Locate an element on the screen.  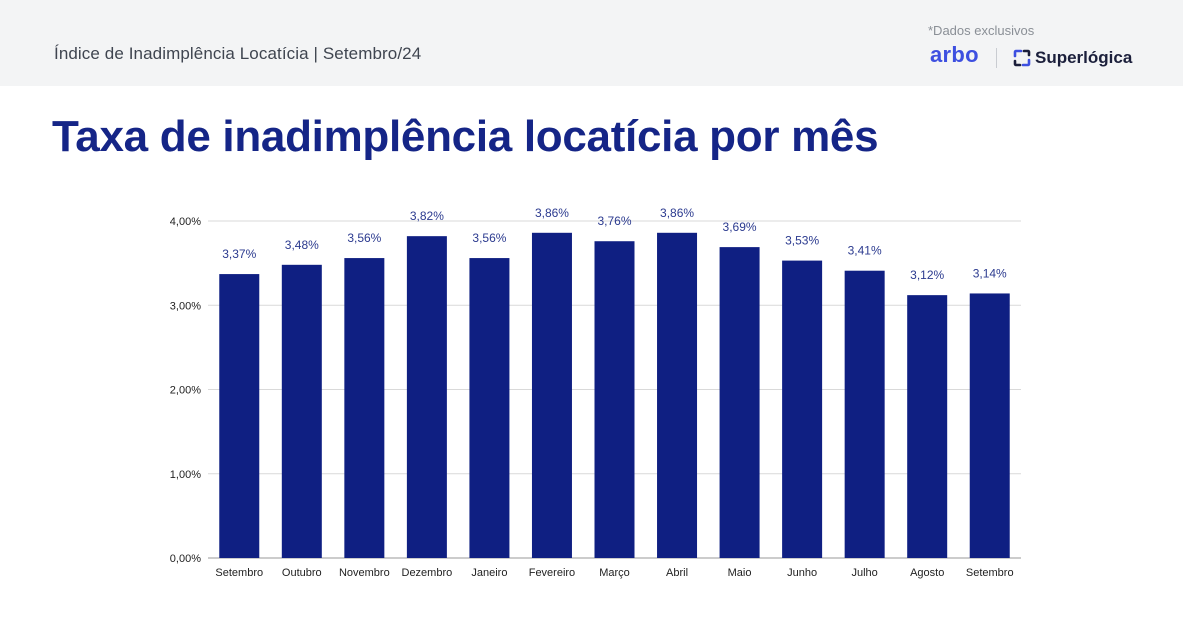
y-tick-label: 2,00% is located at coordinates (185, 391).